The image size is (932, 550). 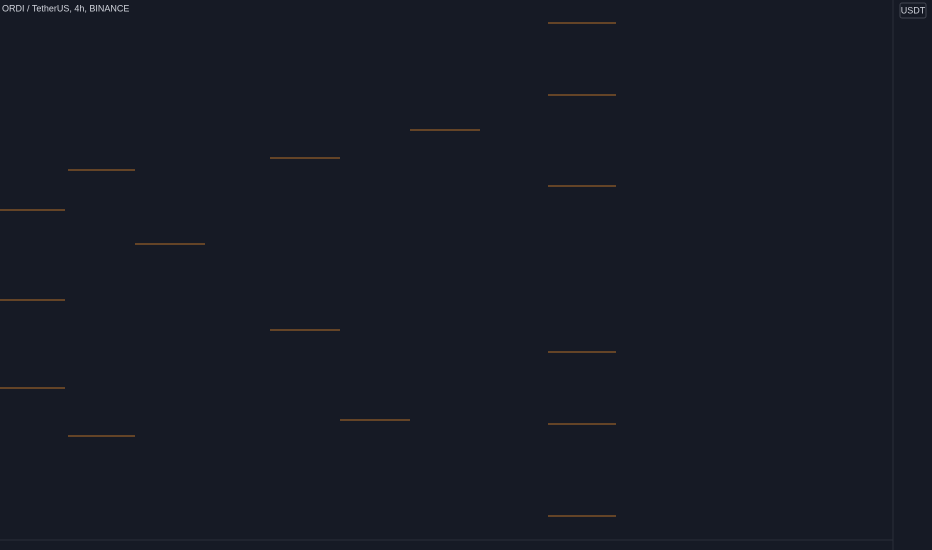 I want to click on currency-label: USDT, so click(x=913, y=10).